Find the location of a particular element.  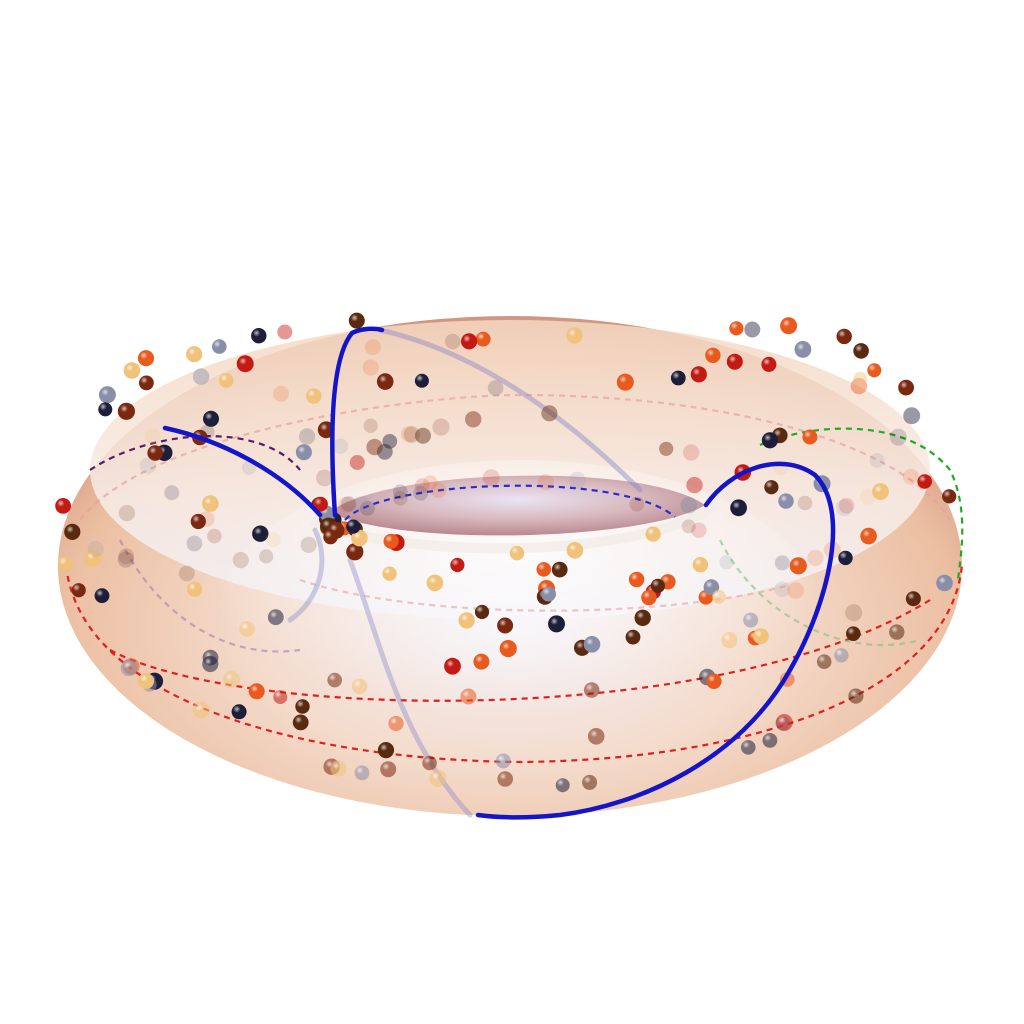

dashed-green-meridian is located at coordinates (861, 504).